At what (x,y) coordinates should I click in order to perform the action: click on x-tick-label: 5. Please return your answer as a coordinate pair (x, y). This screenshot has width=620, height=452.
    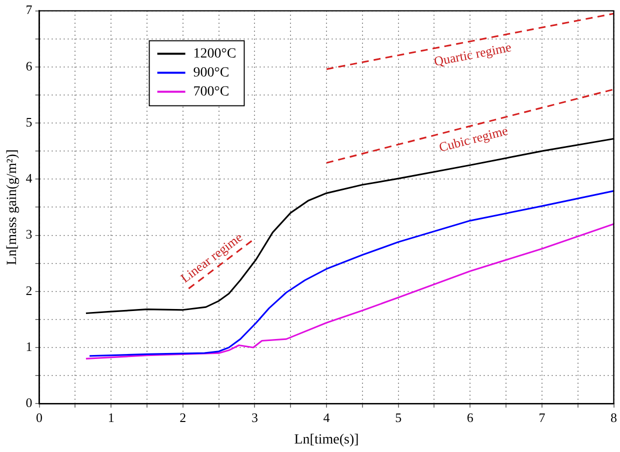
    Looking at the image, I should click on (398, 417).